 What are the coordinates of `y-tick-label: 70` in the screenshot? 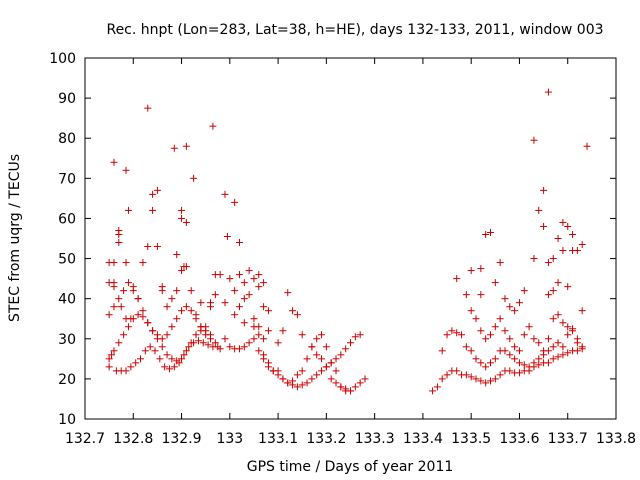 It's located at (67, 179).